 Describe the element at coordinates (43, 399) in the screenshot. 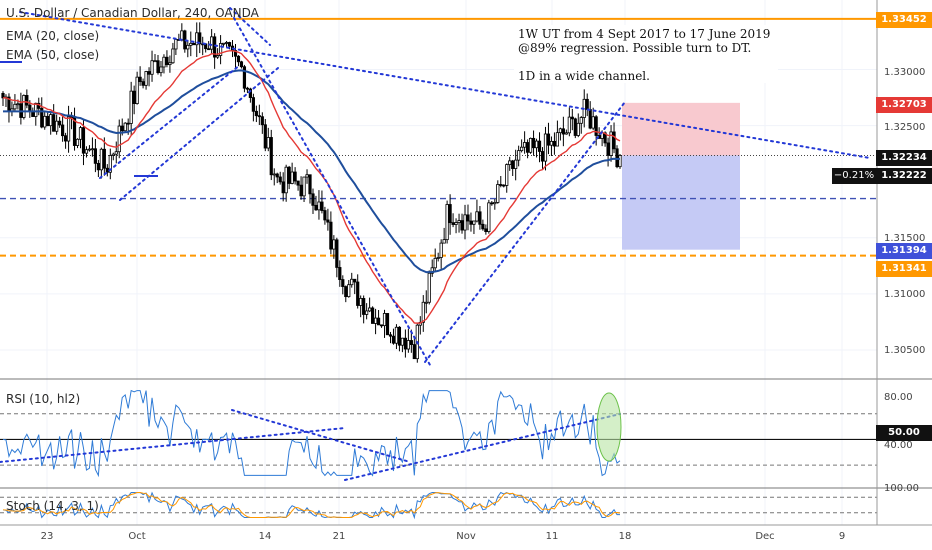

I see `rsi-legend: RSI (10, hl2)` at that location.